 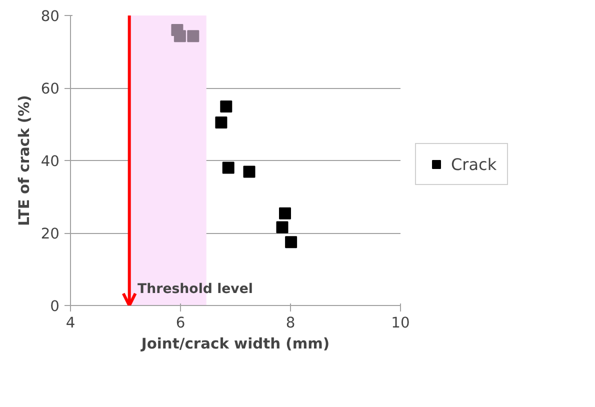 I want to click on y-tick-label: 80, so click(x=50, y=16).